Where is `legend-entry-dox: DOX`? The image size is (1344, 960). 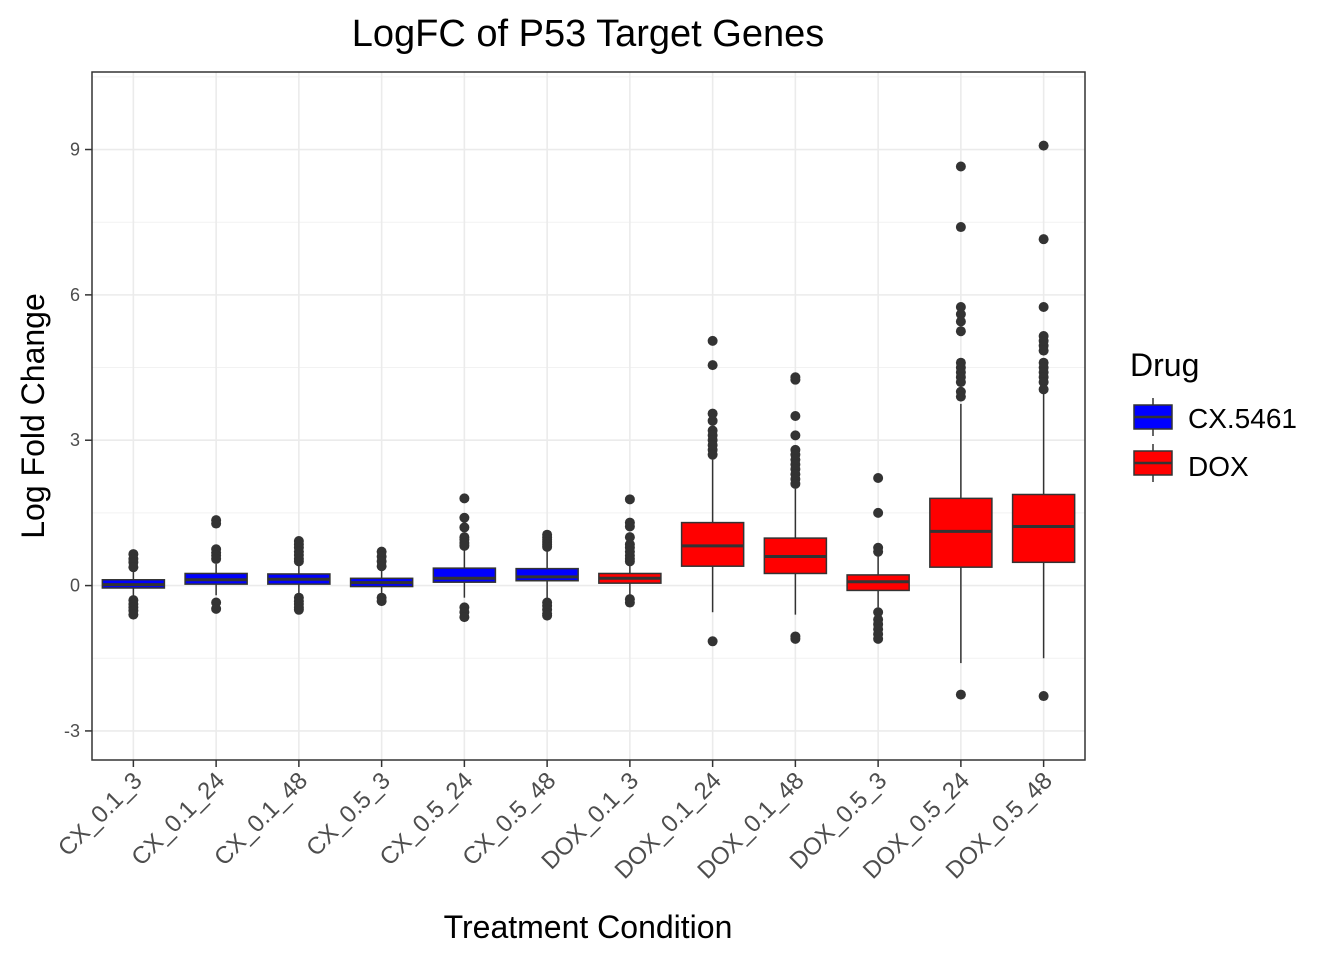 legend-entry-dox: DOX is located at coordinates (1191, 463).